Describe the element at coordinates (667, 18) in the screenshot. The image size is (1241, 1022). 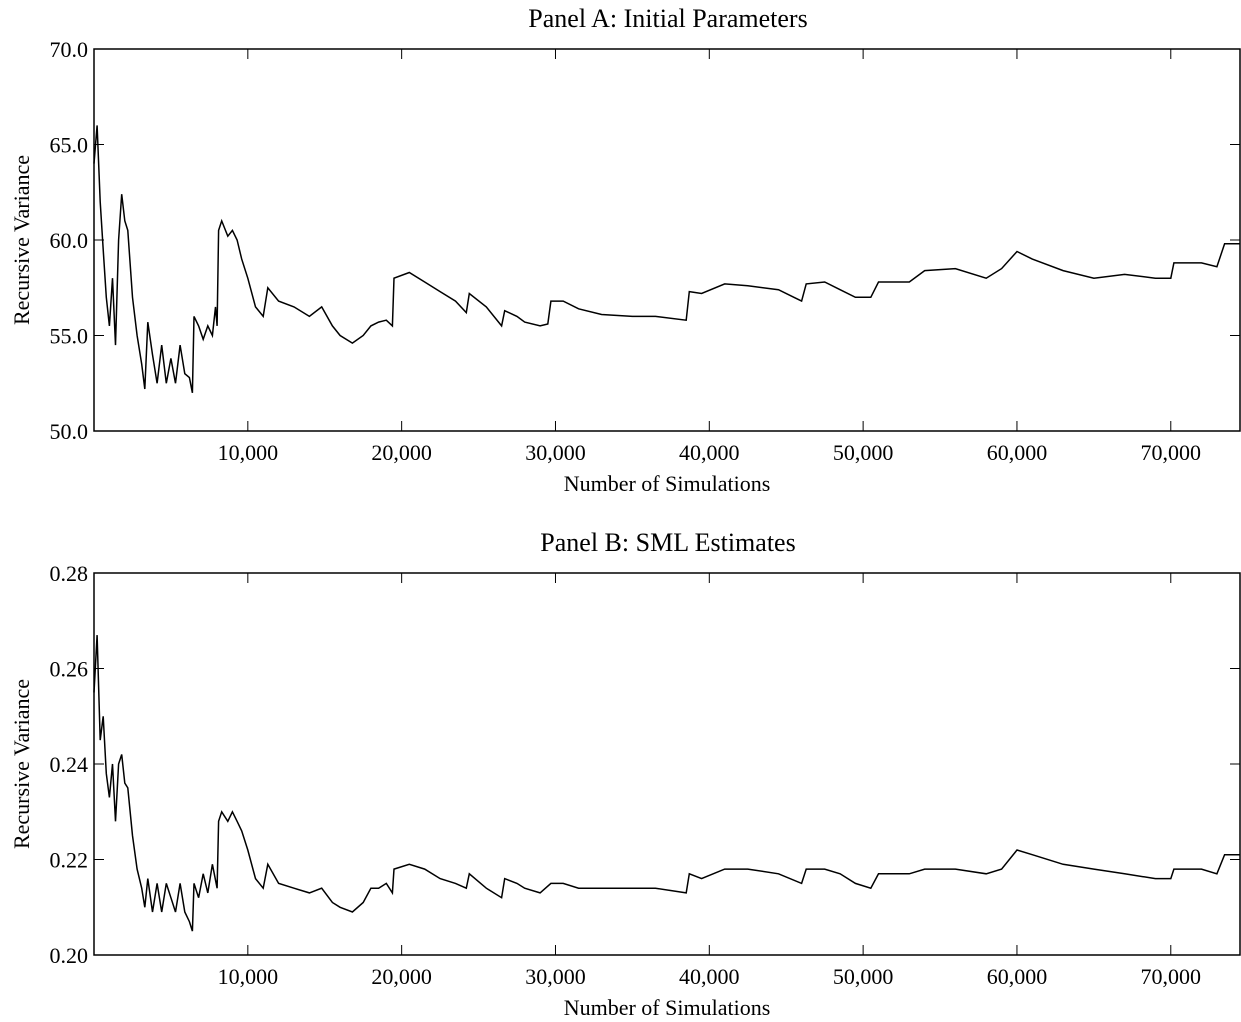
I see `chart-title: Panel A: Initial Parameters` at that location.